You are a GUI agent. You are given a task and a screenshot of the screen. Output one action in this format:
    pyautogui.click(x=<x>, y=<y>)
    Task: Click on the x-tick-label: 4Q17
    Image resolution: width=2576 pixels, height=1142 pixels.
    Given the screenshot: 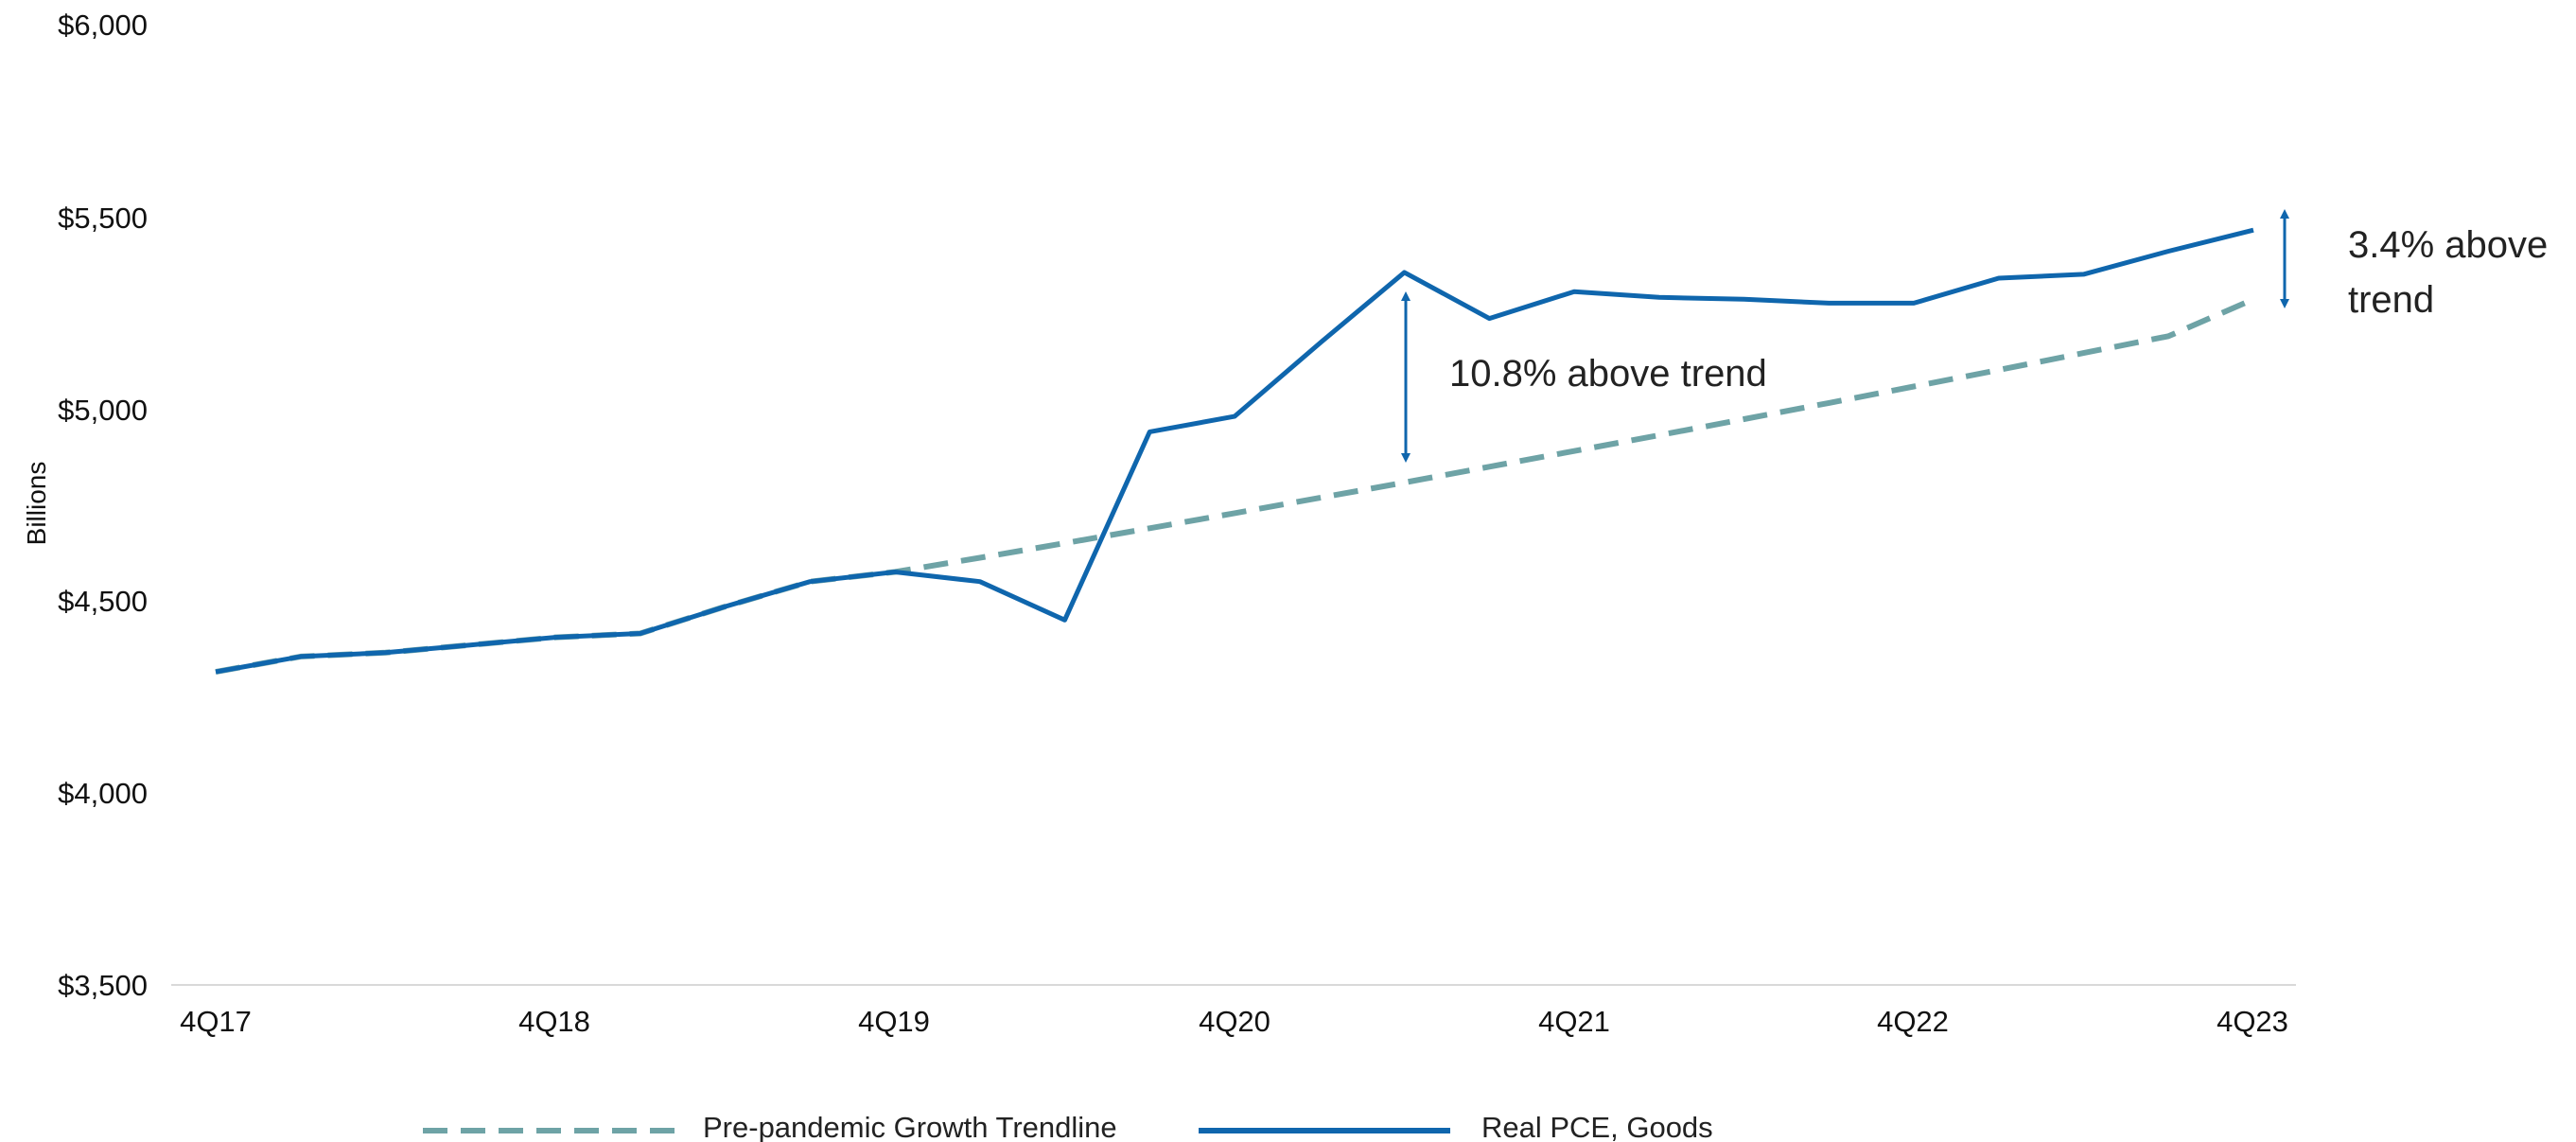 What is the action you would take?
    pyautogui.click(x=216, y=1022)
    